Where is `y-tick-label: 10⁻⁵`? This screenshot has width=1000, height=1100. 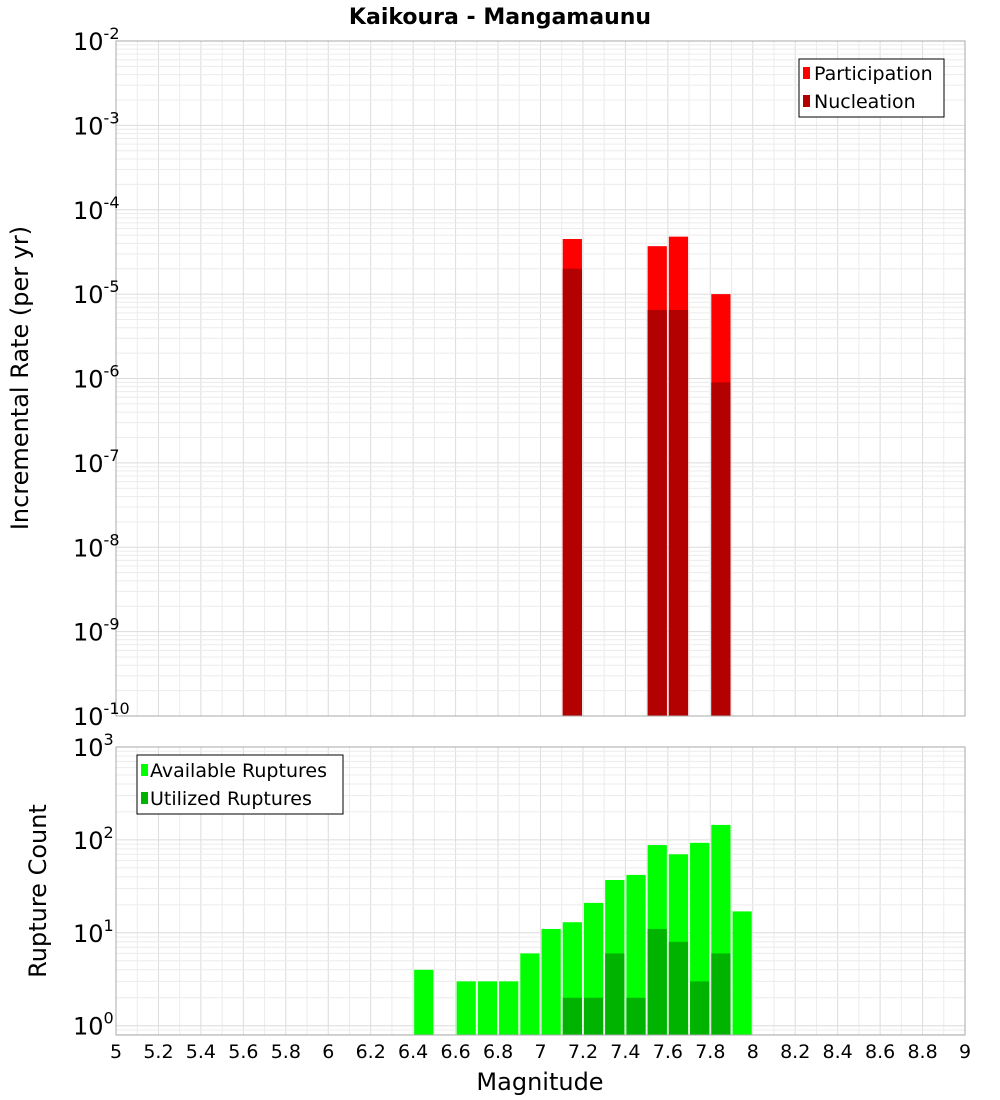 y-tick-label: 10⁻⁵ is located at coordinates (96, 293).